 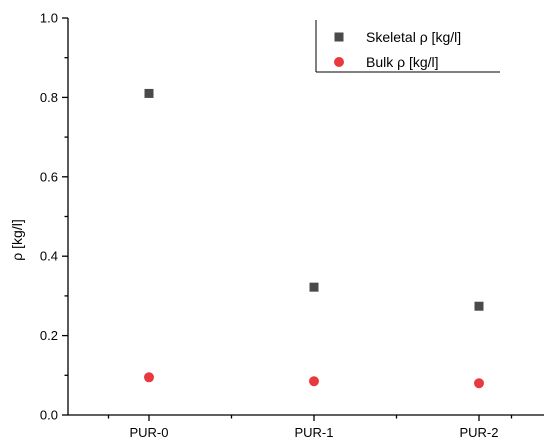 What do you see at coordinates (148, 432) in the screenshot?
I see `x-tick-label: PUR-0` at bounding box center [148, 432].